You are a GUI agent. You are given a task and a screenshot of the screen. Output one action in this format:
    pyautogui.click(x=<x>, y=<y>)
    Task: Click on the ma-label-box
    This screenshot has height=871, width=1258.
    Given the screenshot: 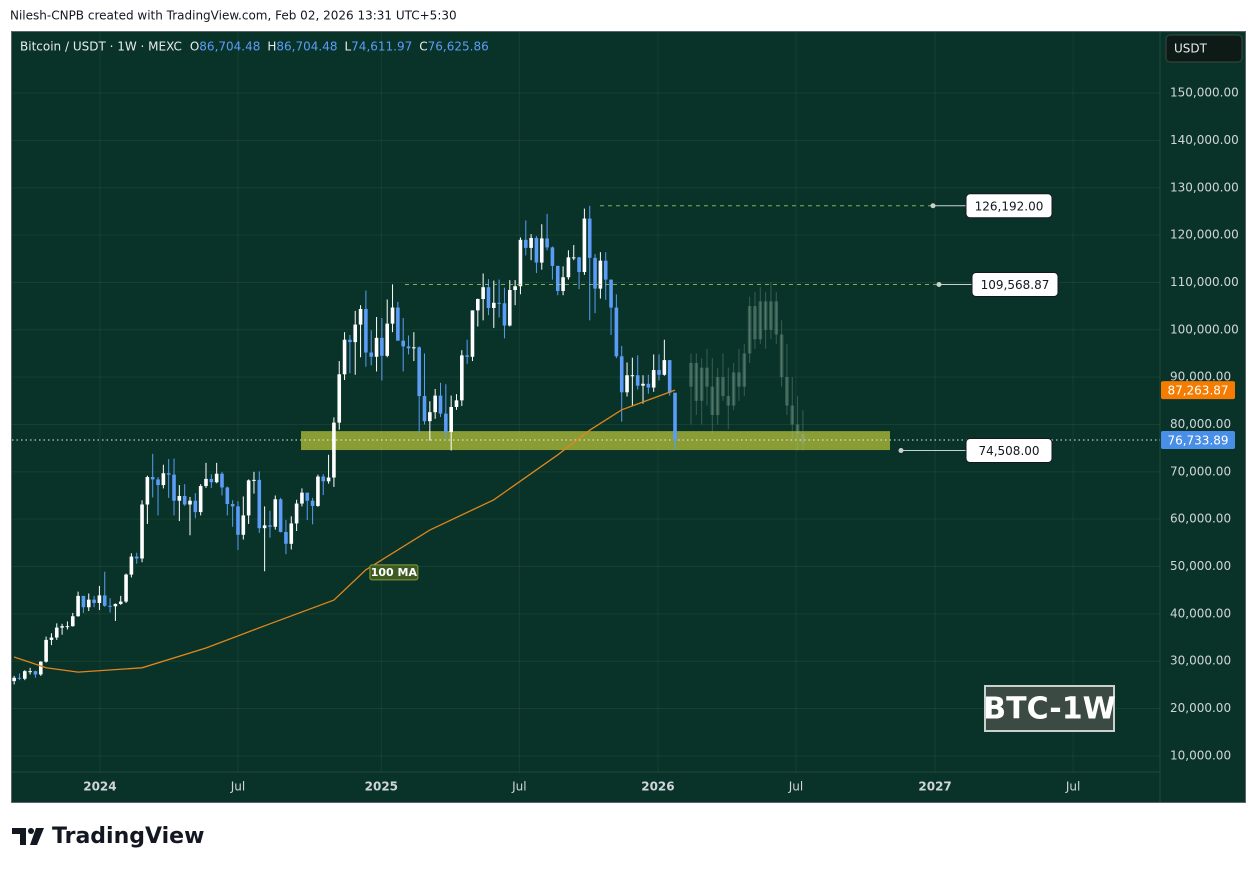 What is the action you would take?
    pyautogui.click(x=394, y=572)
    